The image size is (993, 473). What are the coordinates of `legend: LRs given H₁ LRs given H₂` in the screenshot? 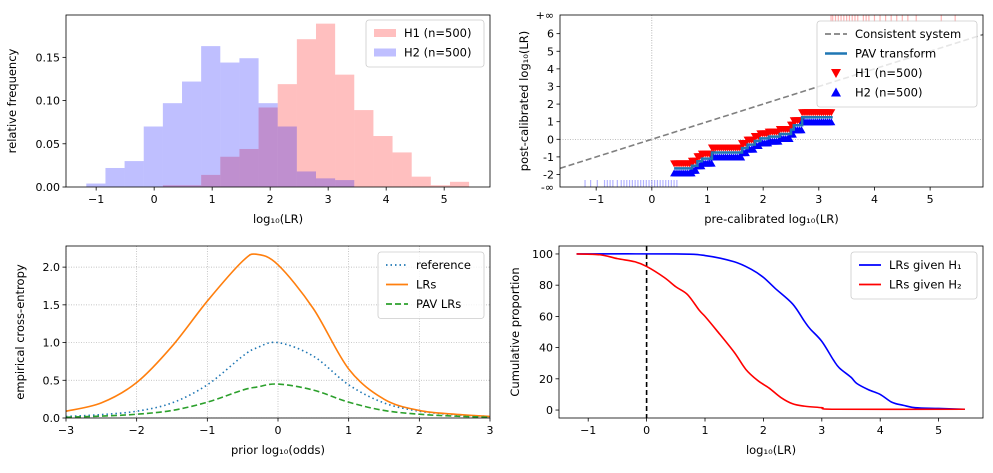 It's located at (914, 275).